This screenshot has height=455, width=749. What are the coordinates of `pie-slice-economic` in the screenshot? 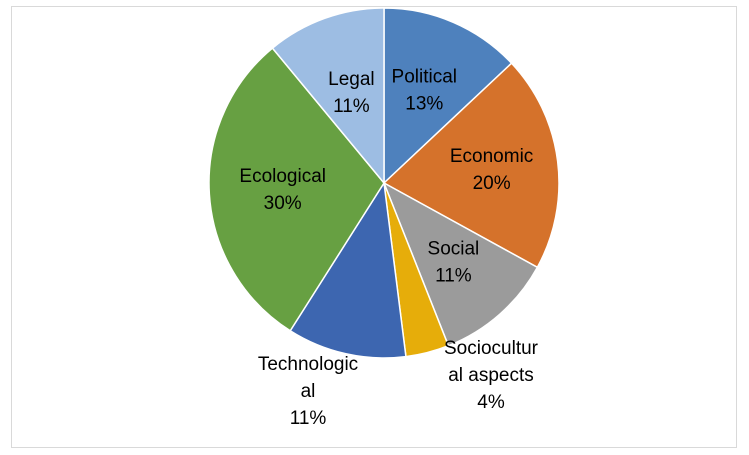 It's located at (471, 165).